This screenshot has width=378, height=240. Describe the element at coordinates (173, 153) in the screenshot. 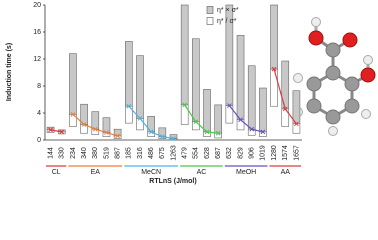

I see `x-tick-label: 1263` at that location.